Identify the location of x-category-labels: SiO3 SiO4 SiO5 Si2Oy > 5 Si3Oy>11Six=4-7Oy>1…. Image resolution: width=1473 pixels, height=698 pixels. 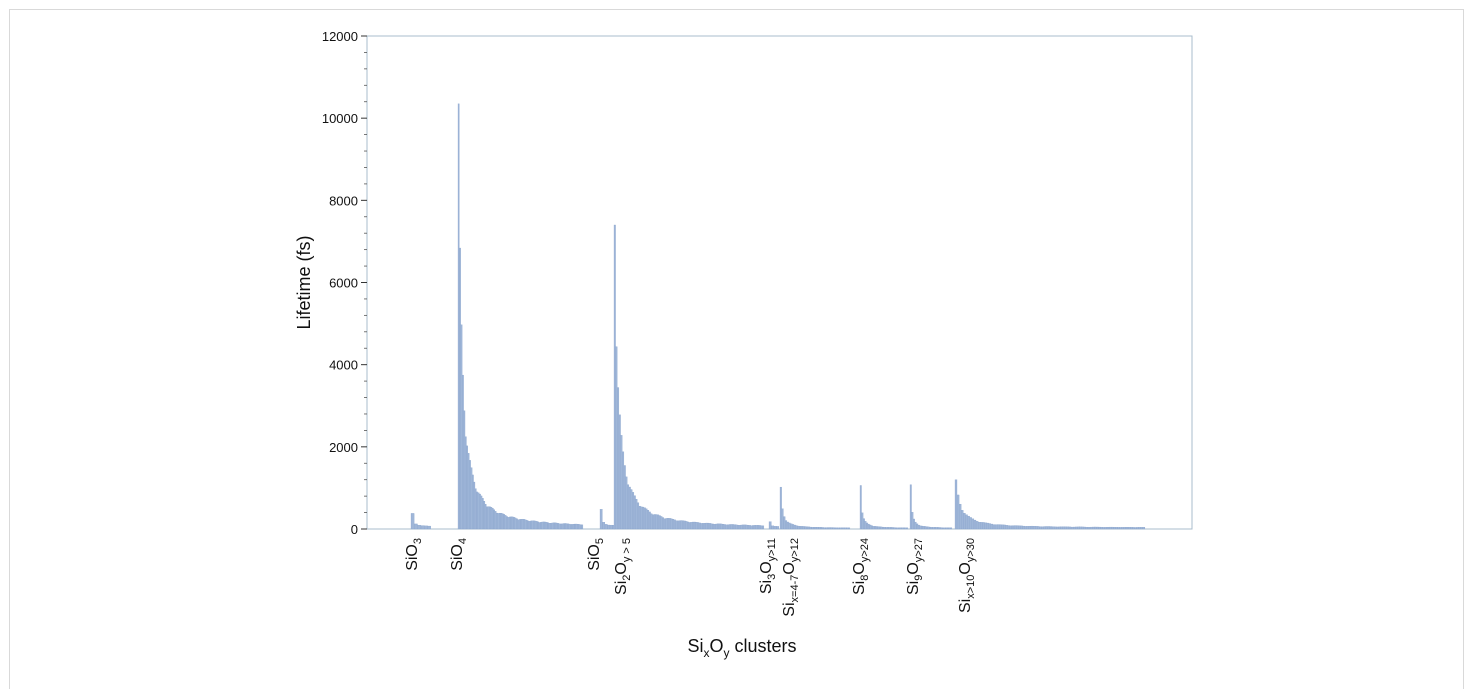
(690, 577).